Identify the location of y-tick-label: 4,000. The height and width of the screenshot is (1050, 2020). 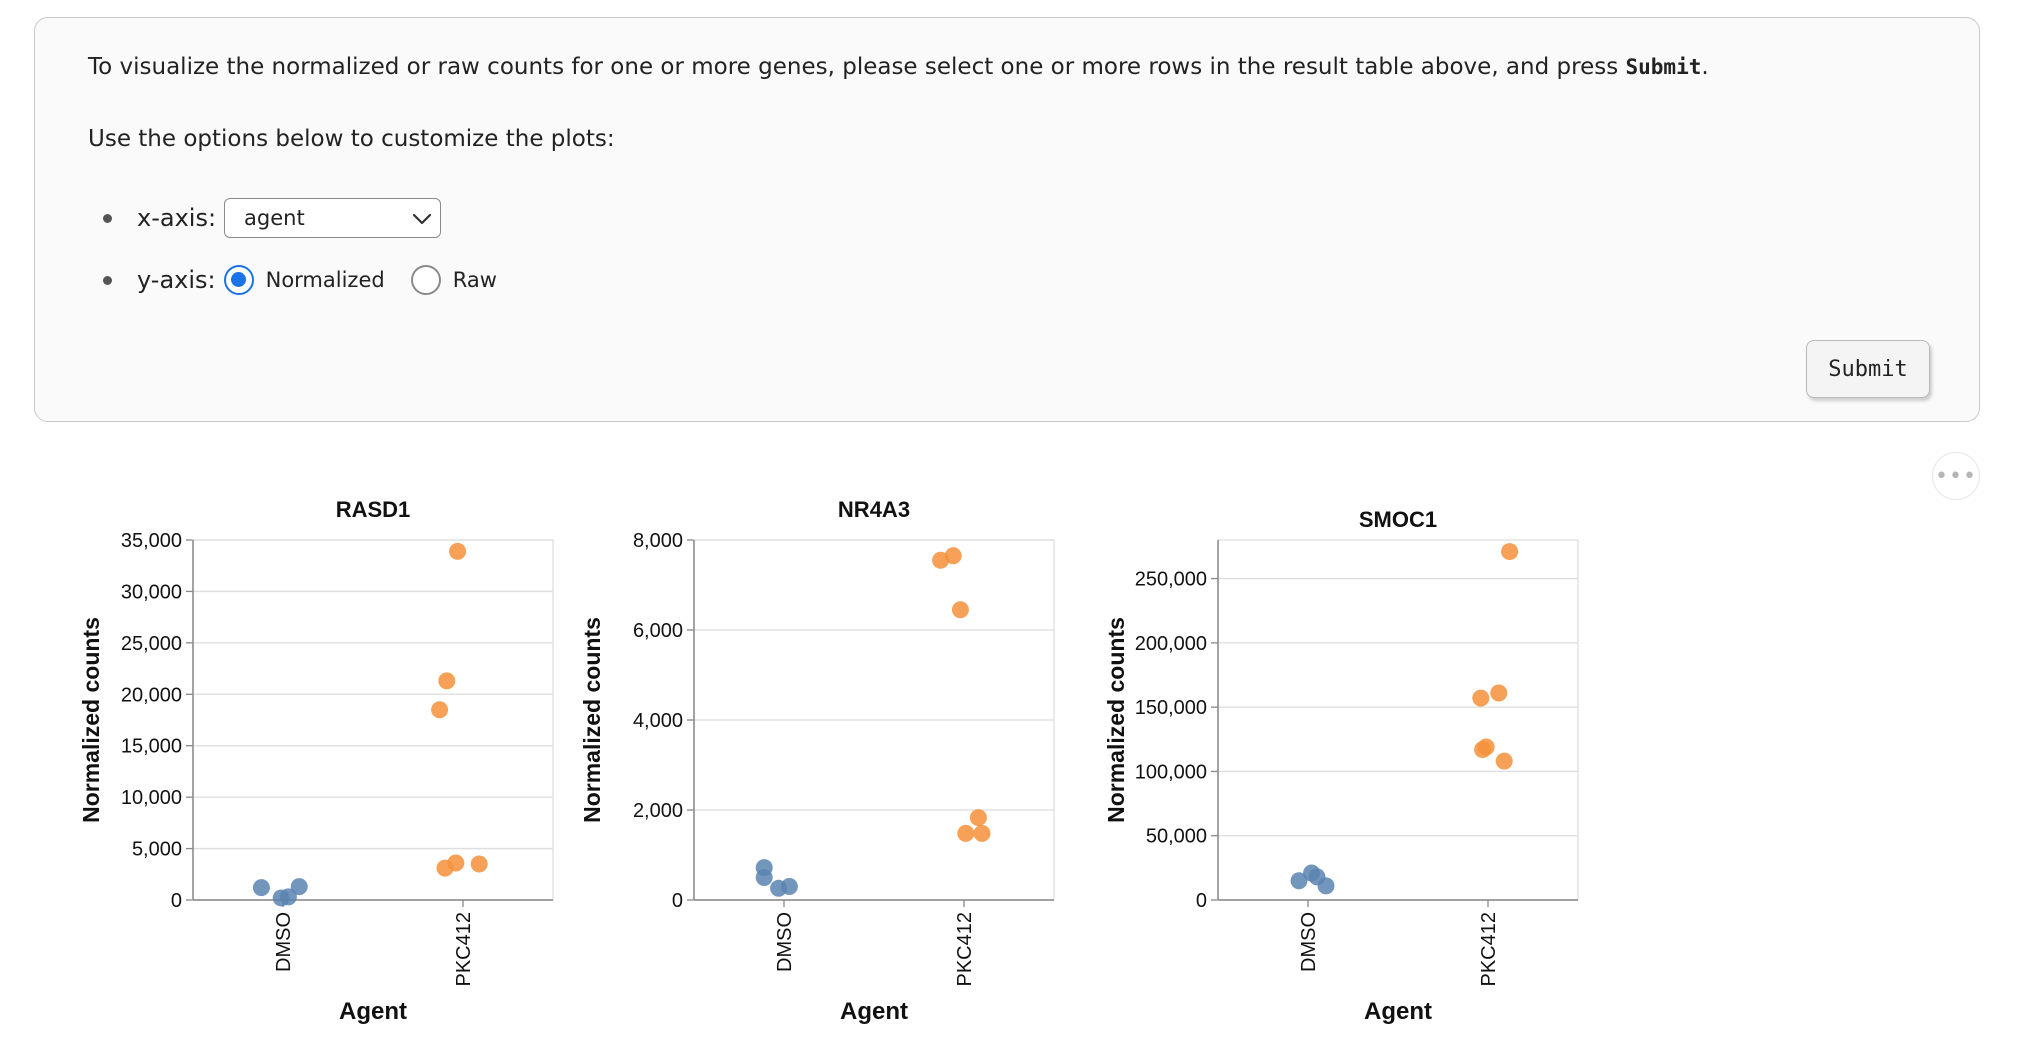
(658, 721).